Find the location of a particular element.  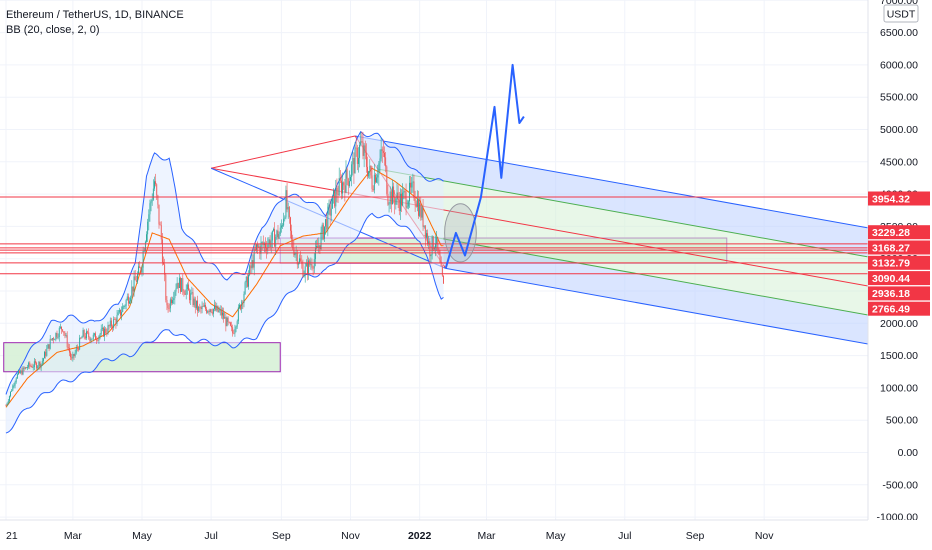

pitchfork-handle-upper is located at coordinates (283, 152).